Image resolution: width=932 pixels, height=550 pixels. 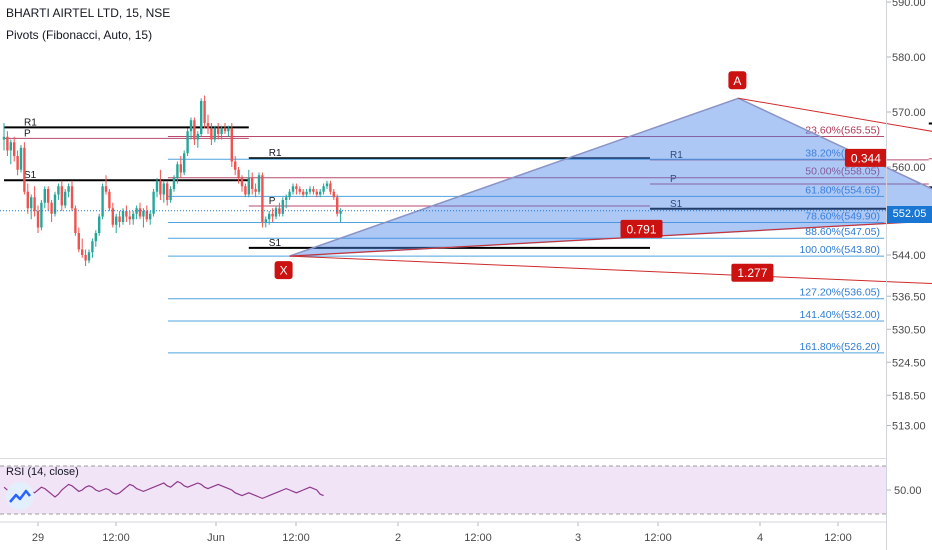 What do you see at coordinates (909, 113) in the screenshot?
I see `y-axis-tick-label: 570.00` at bounding box center [909, 113].